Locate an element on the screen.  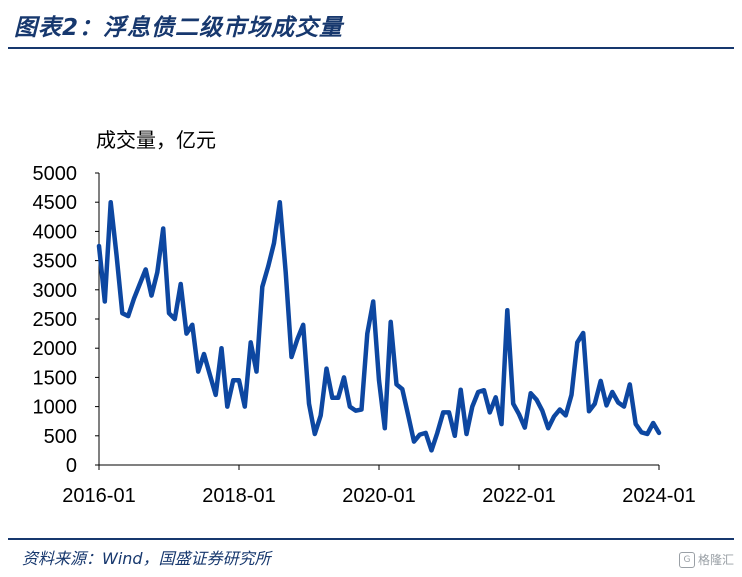
title-divider is located at coordinates (371, 48).